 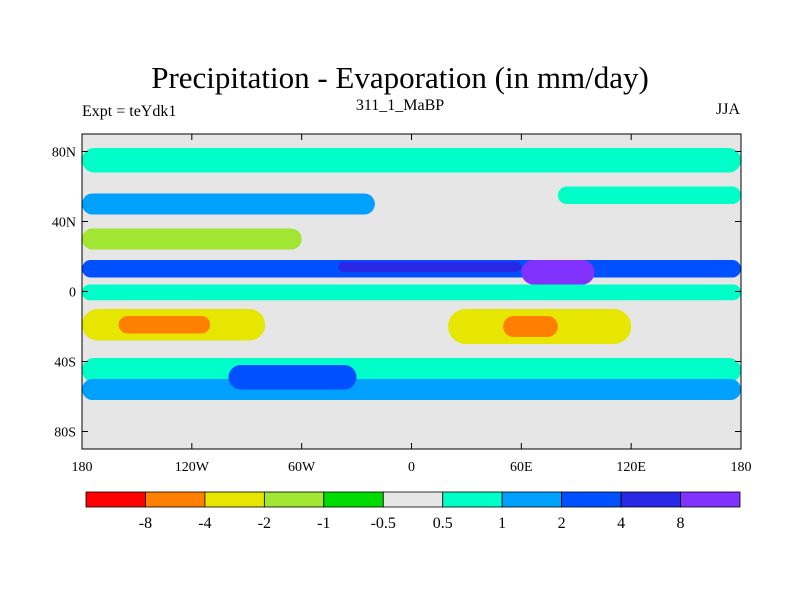 I want to click on x-tick-label: 120E, so click(x=631, y=467).